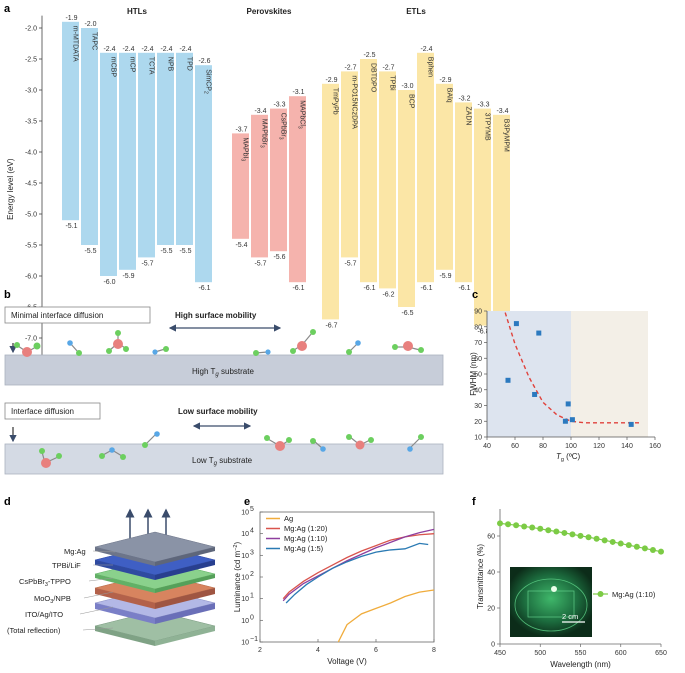  Describe the element at coordinates (554, 589) in the screenshot. I see `inset-light-spot` at that location.